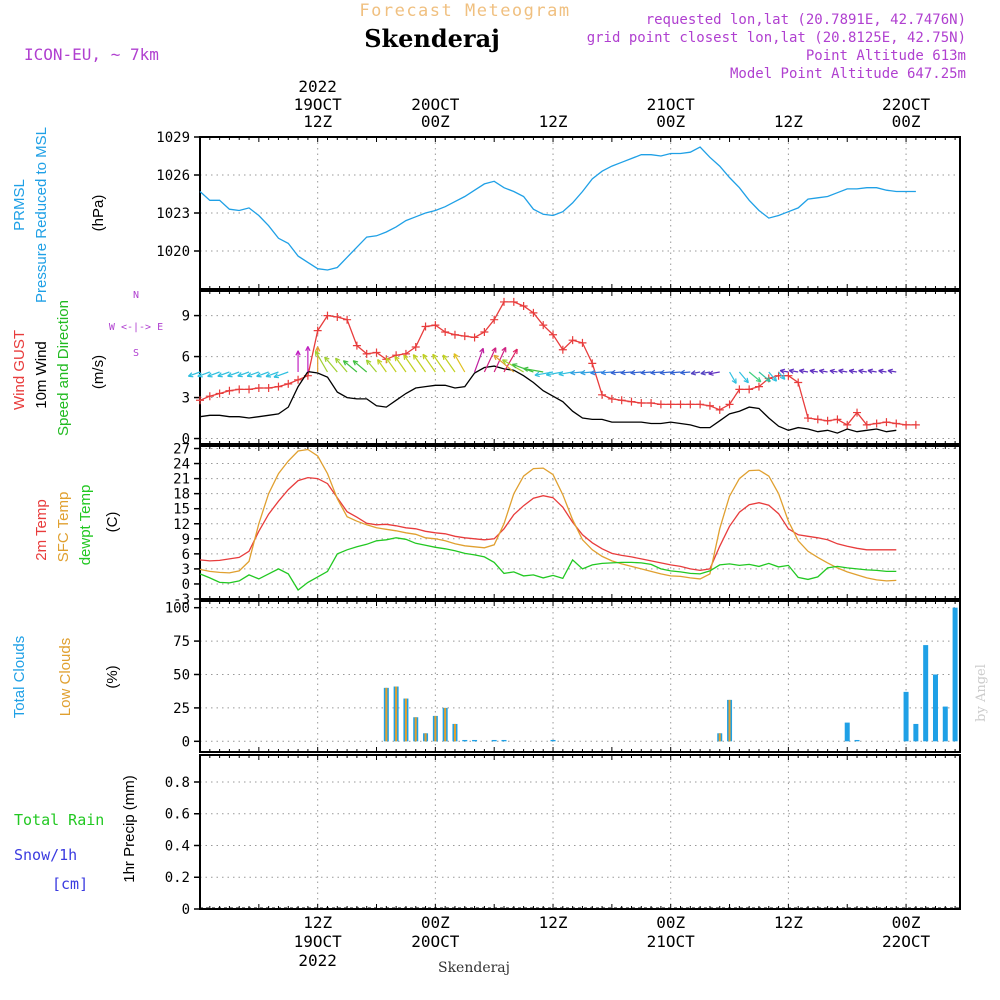  I want to click on y-tick-label: 0.8, so click(177, 783).